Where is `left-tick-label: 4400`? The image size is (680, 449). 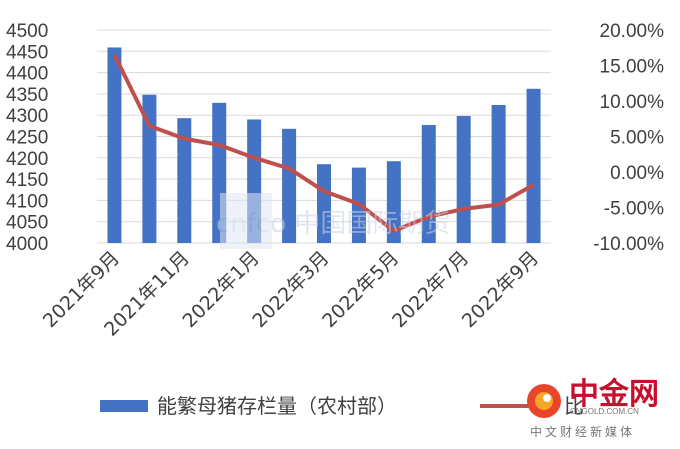 left-tick-label: 4400 is located at coordinates (27, 74).